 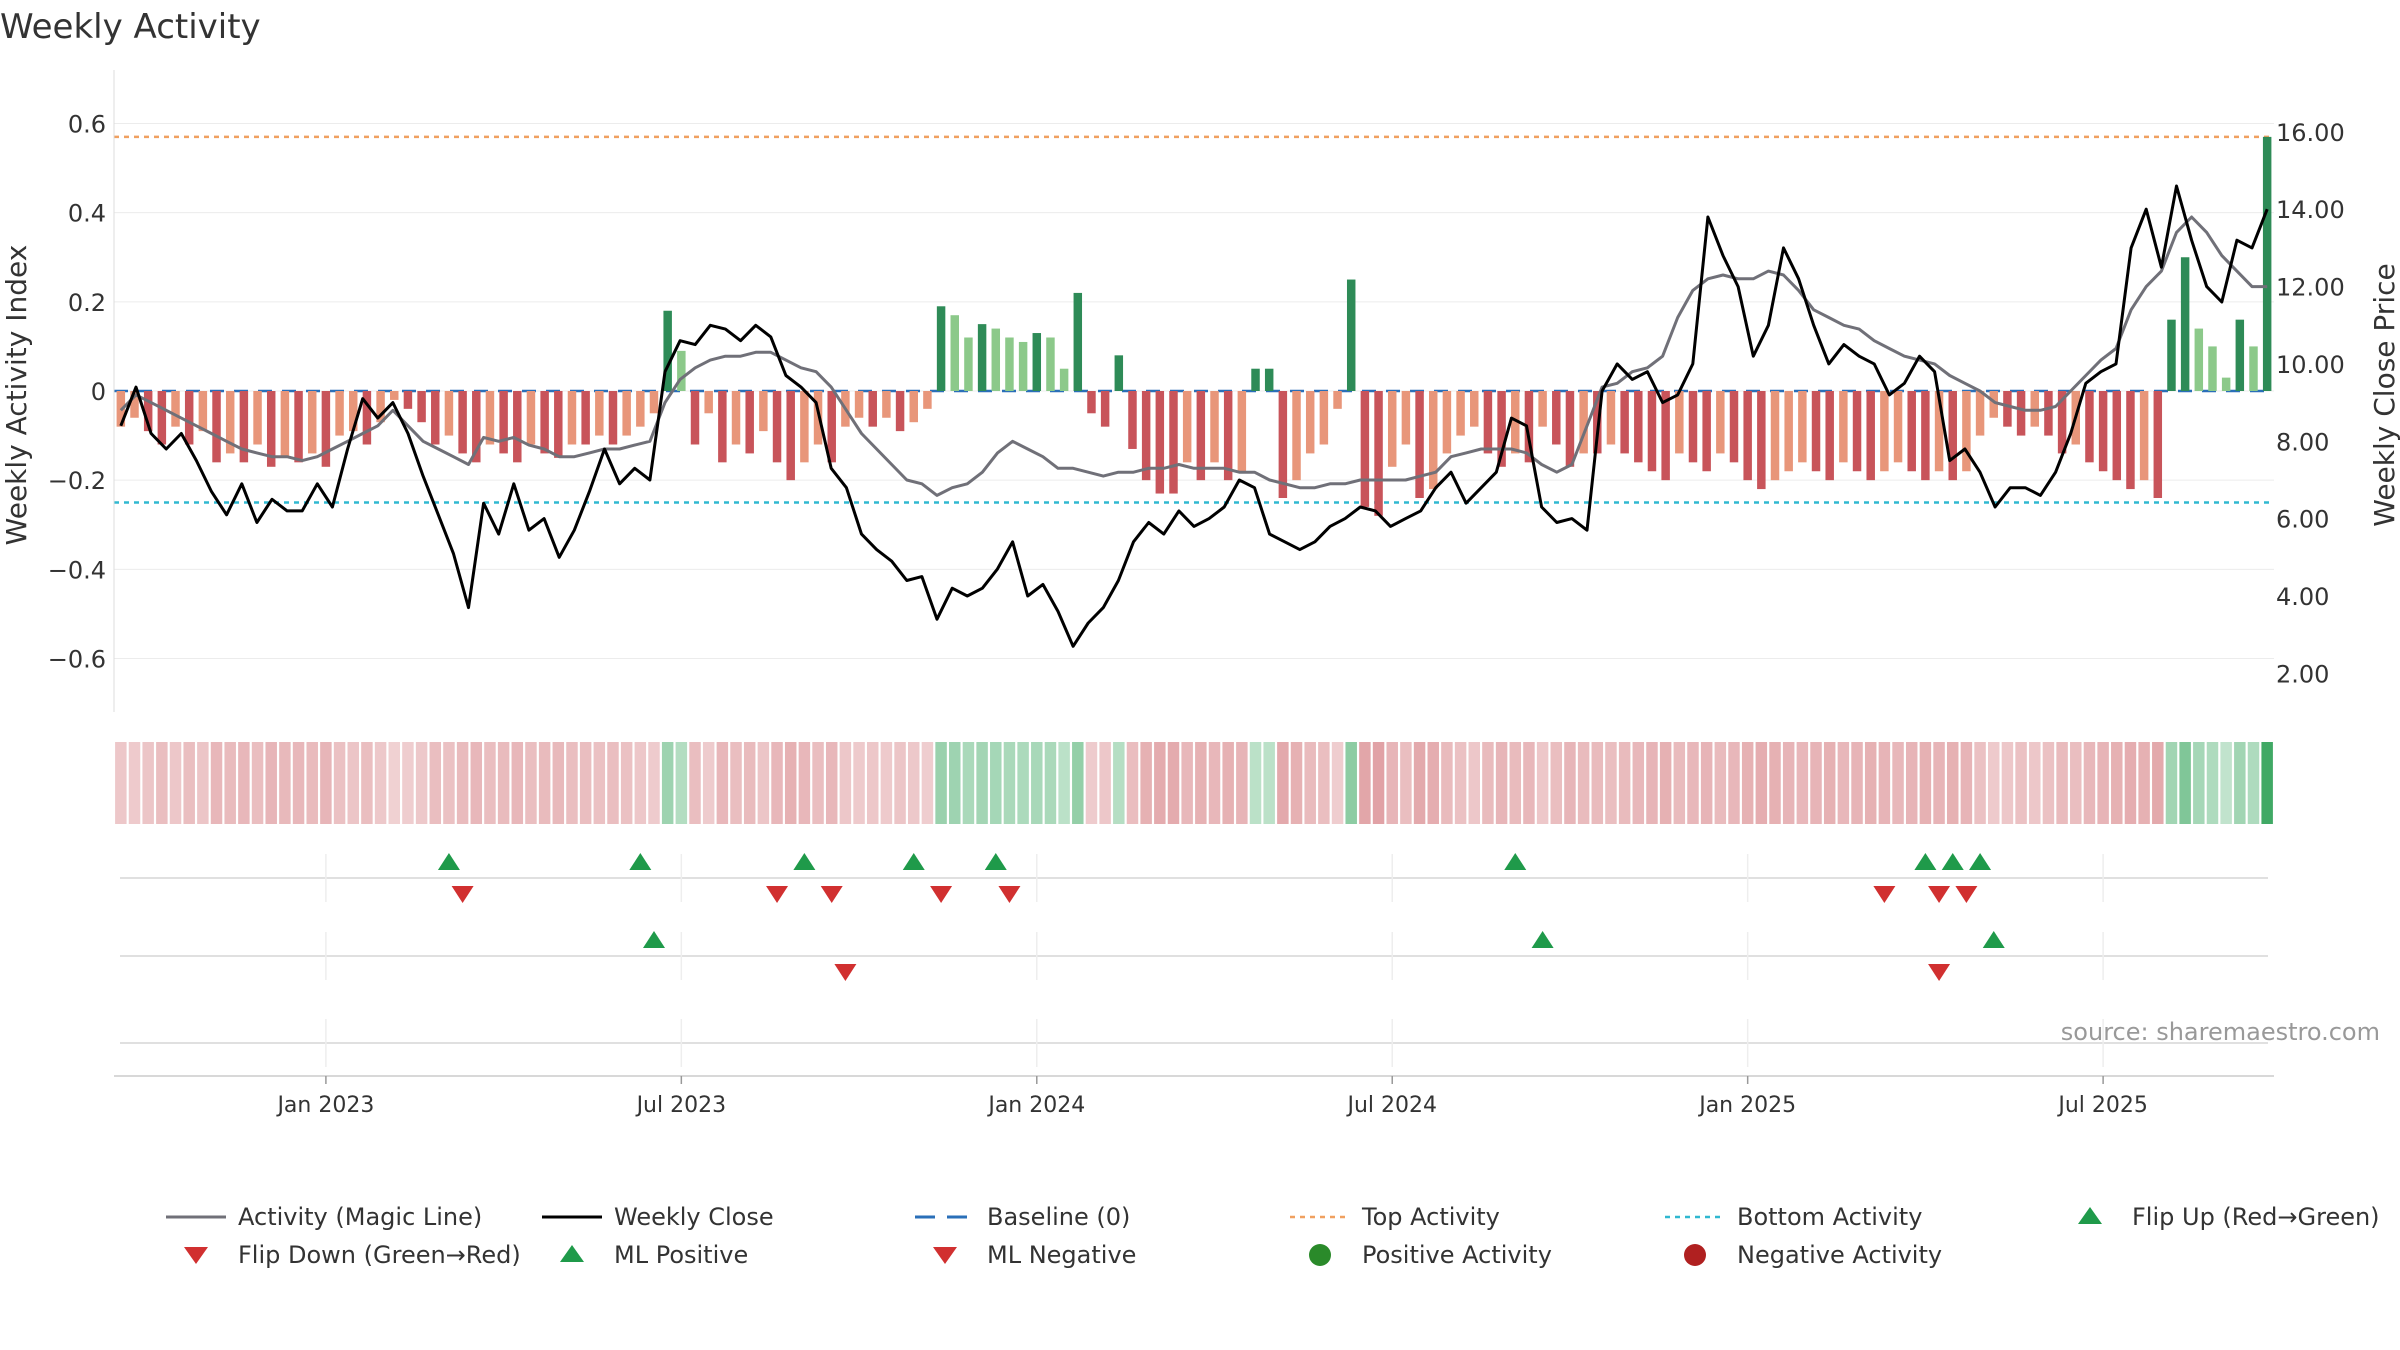 I want to click on ml-negative-marker, so click(x=845, y=972).